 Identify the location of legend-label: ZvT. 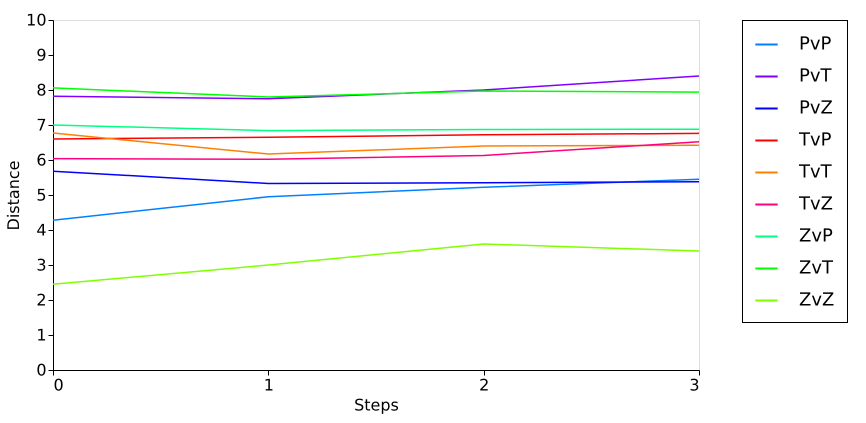
(816, 268).